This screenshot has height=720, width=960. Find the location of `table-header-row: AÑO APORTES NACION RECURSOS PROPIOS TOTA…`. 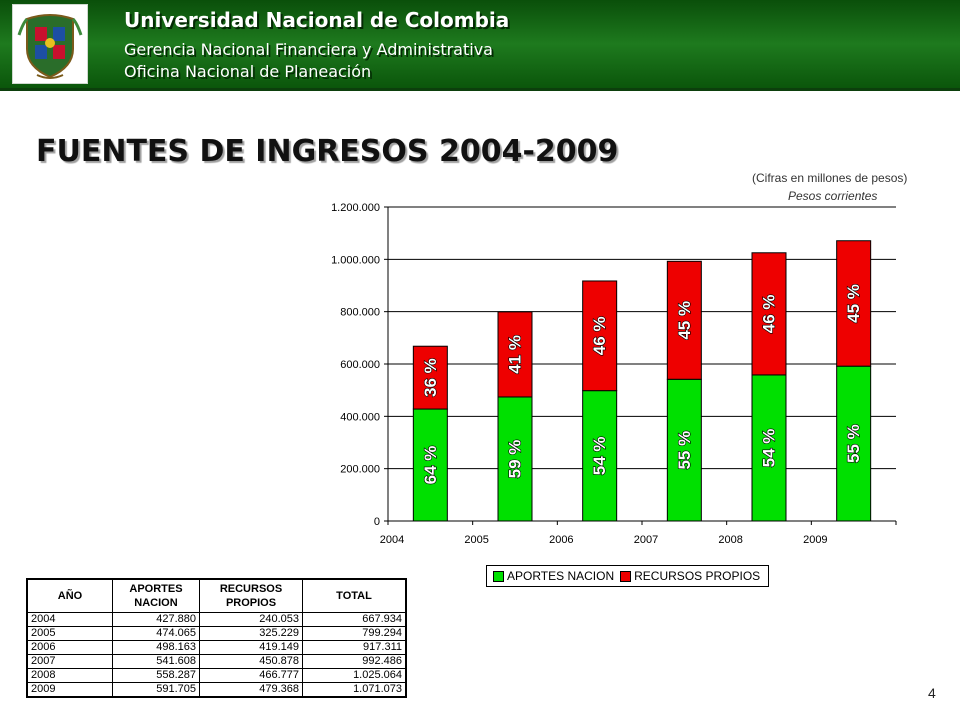

table-header-row: AÑO APORTES NACION RECURSOS PROPIOS TOTA… is located at coordinates (216, 595).